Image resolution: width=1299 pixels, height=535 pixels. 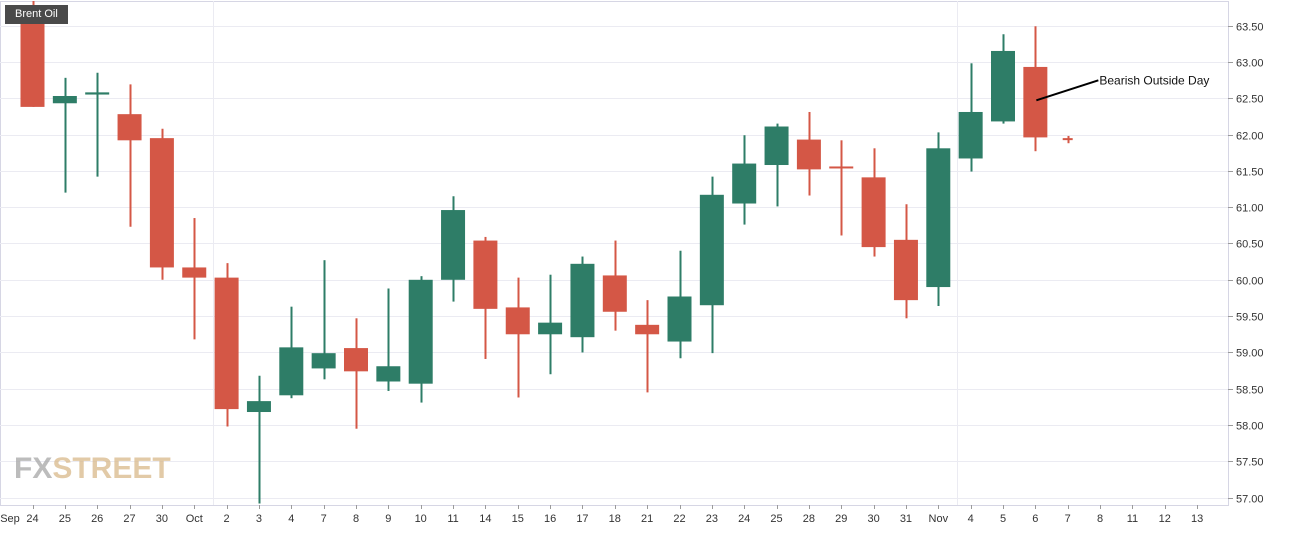 What do you see at coordinates (1250, 28) in the screenshot?
I see `y-tick-label: 63.50` at bounding box center [1250, 28].